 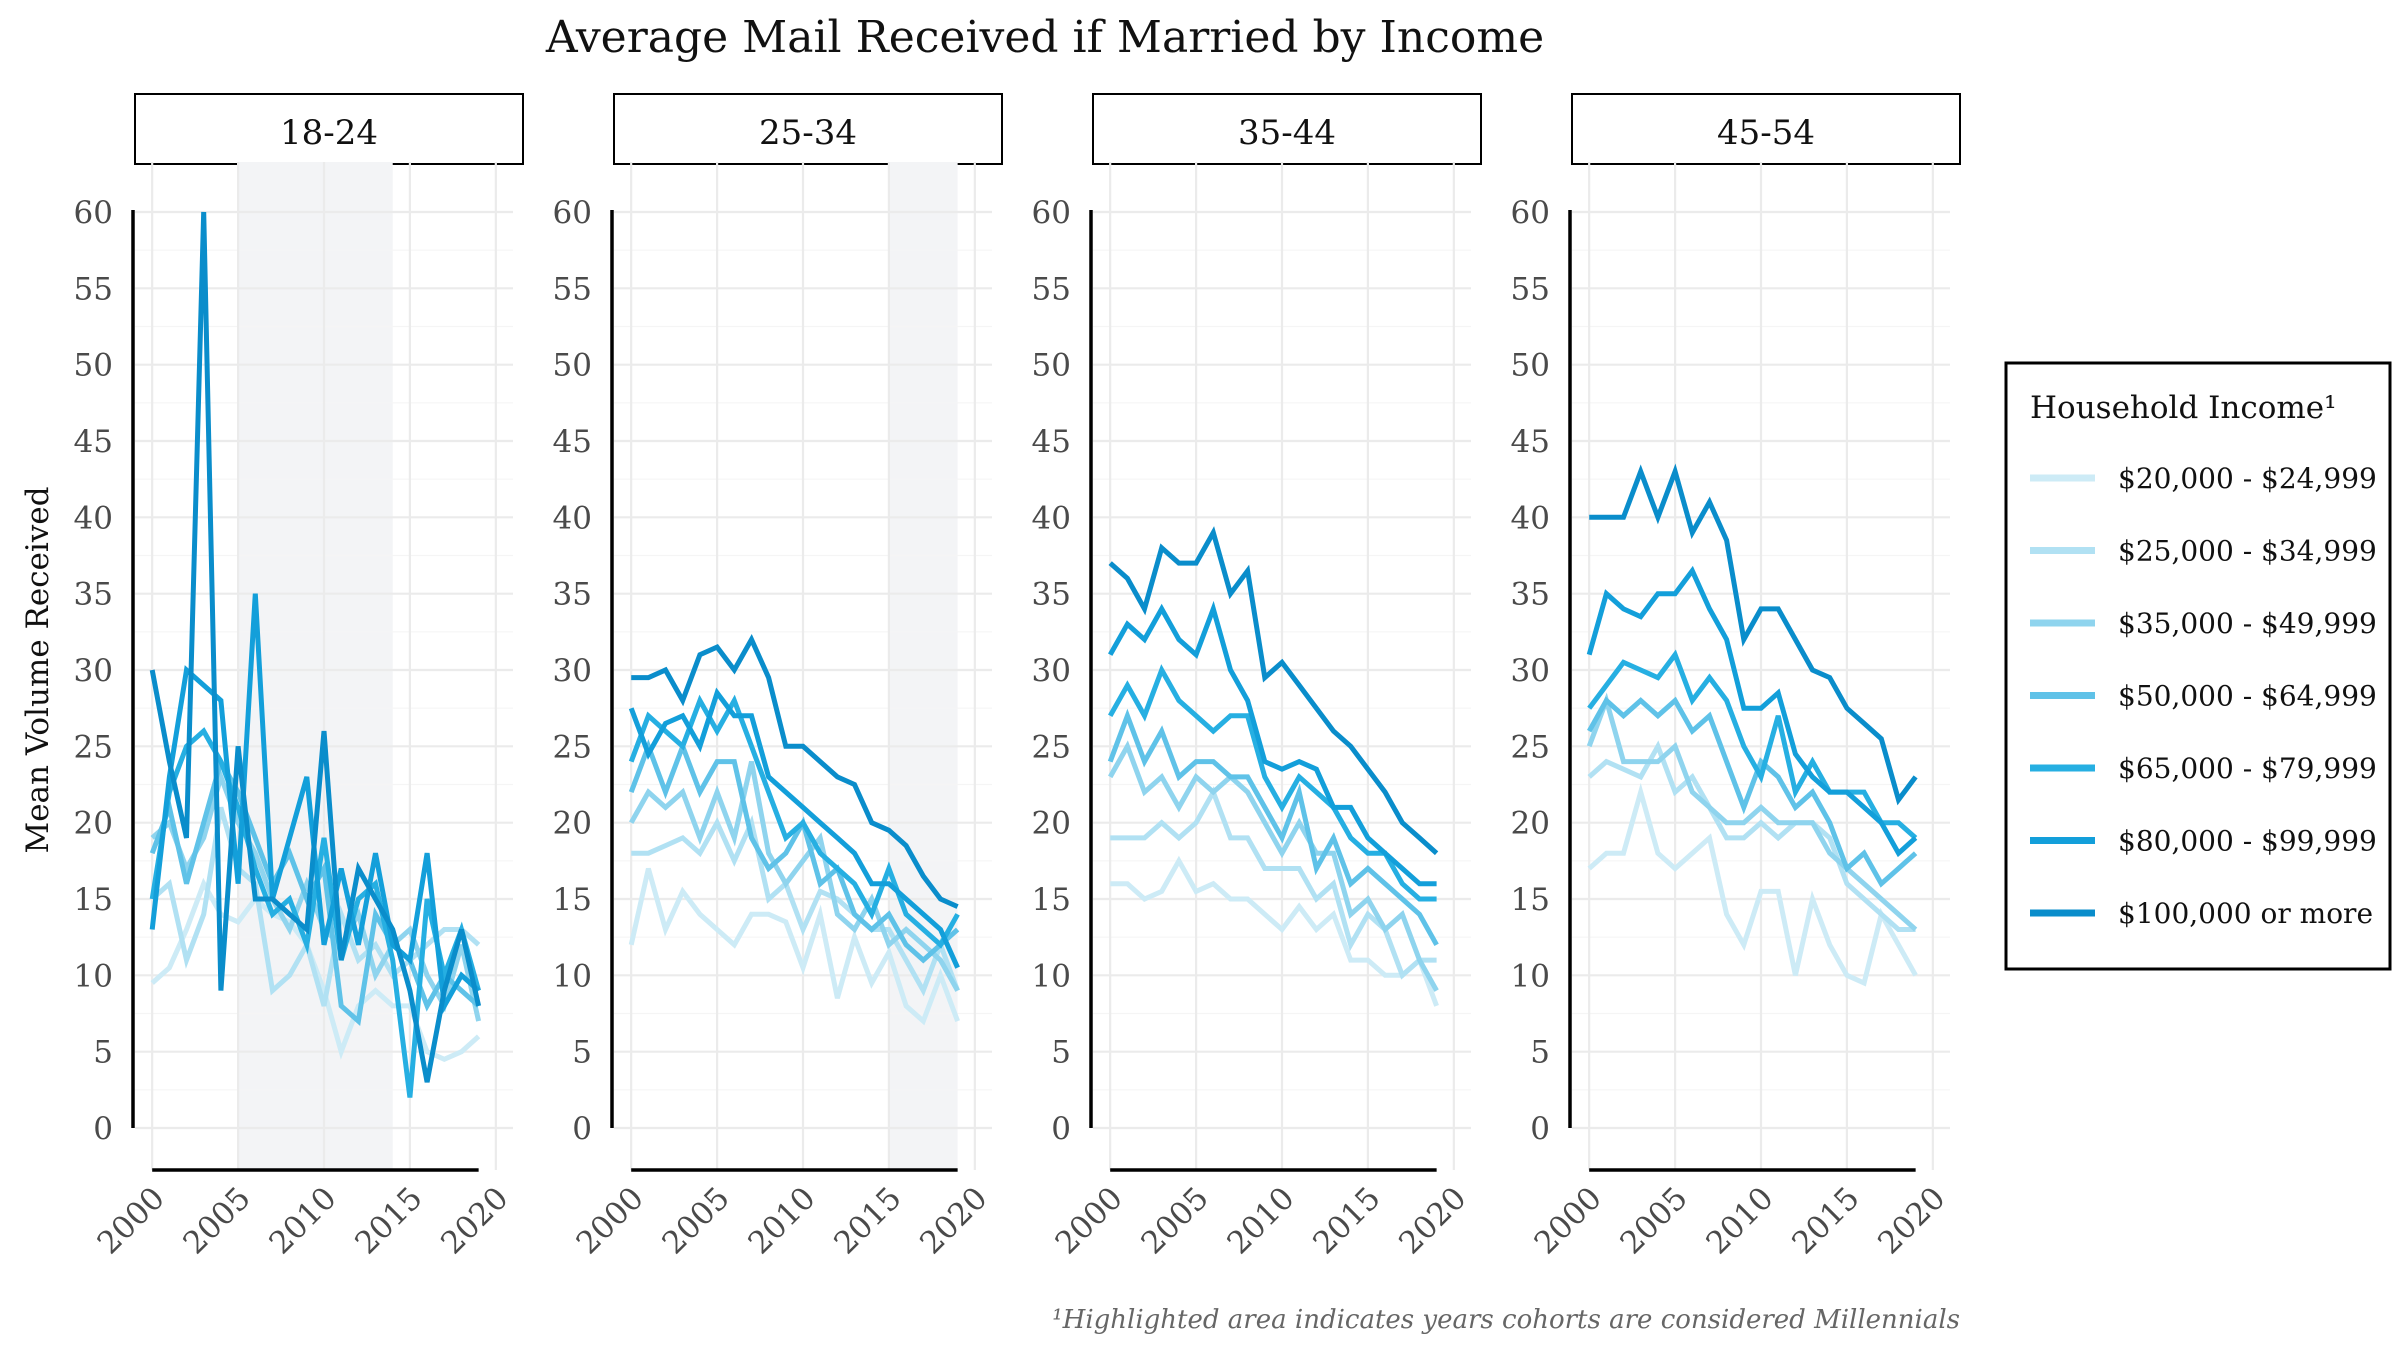 I want to click on legend-item-label: $100,000 or more, so click(x=2245, y=913).